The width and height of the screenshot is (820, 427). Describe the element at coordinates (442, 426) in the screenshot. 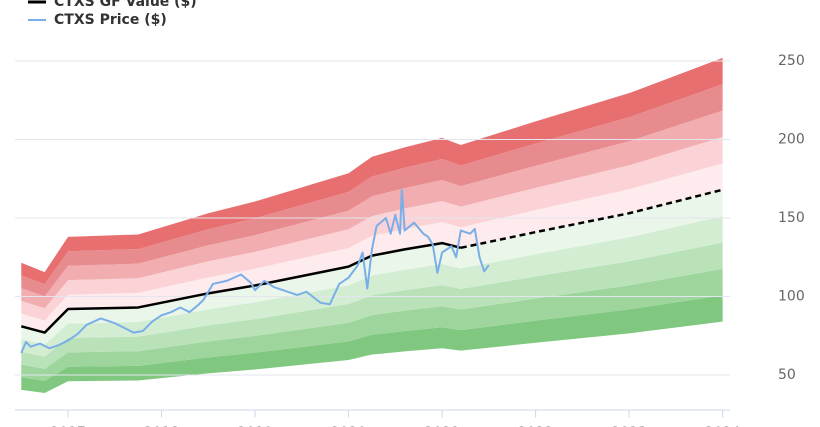

I see `x-tick-label: 2021` at that location.